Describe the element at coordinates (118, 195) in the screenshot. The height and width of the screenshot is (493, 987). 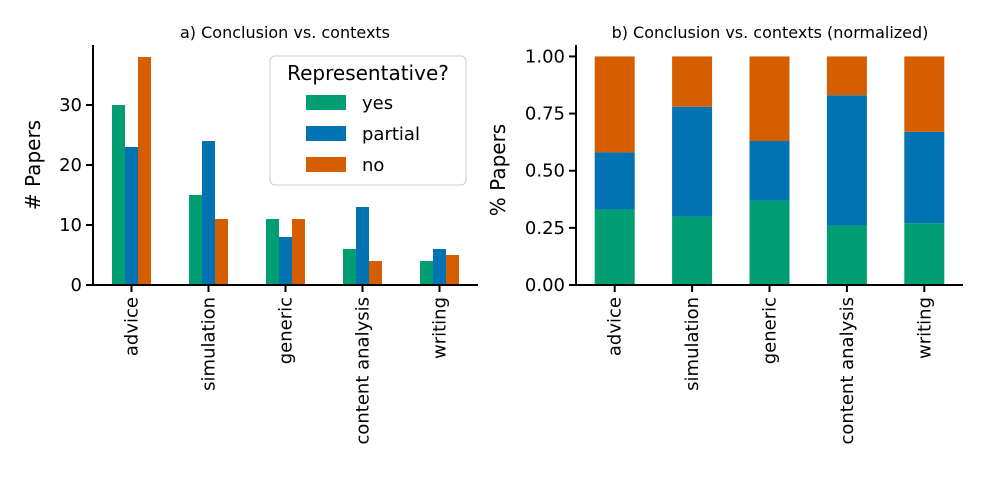
I see `bar-a-advice-yes` at that location.